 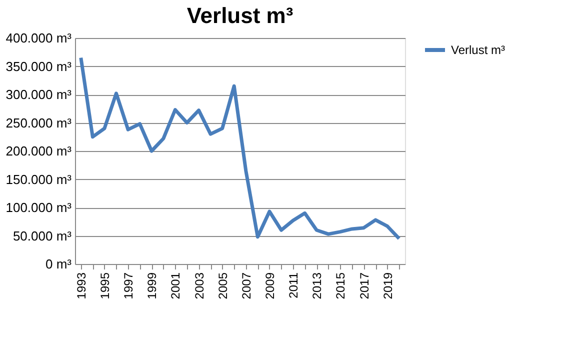 I want to click on x-tick-label: 2009, so click(x=269, y=286).